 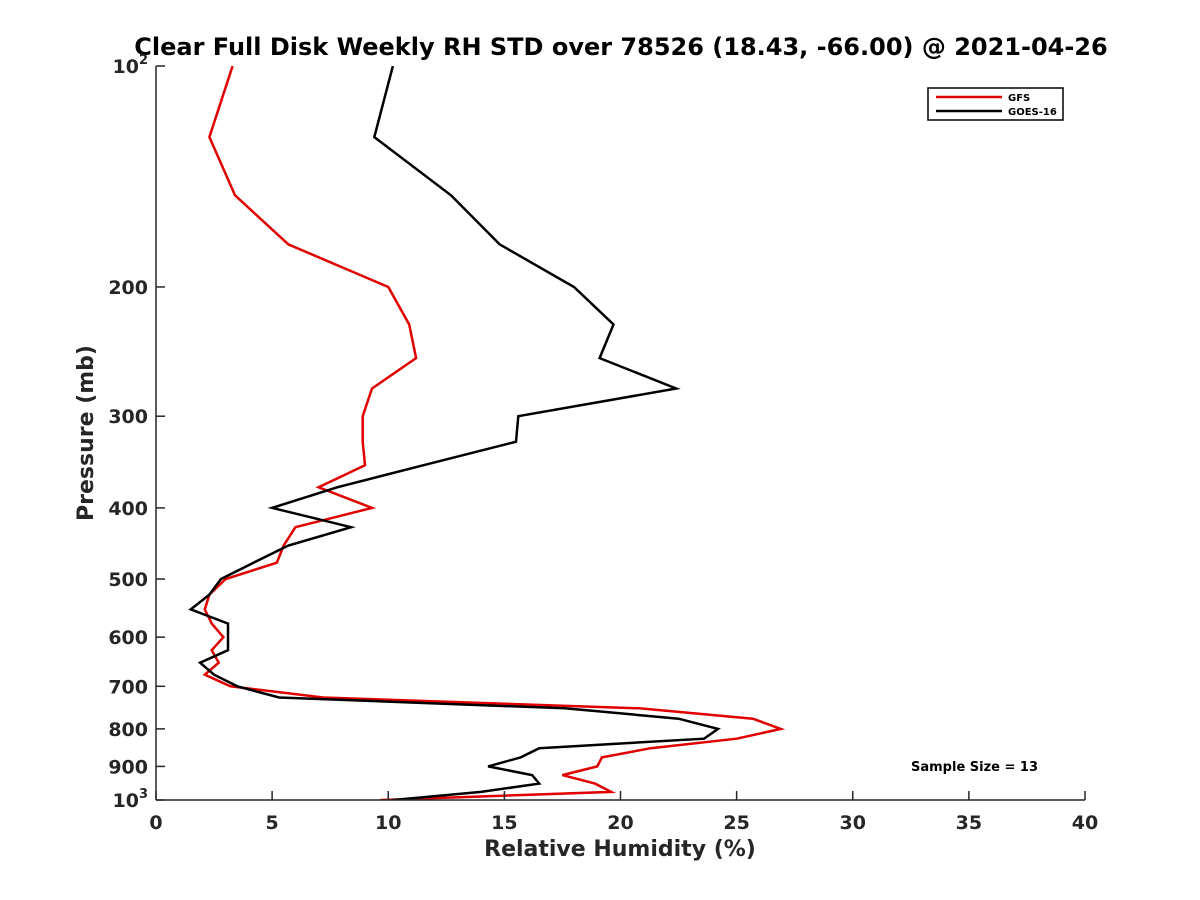 What do you see at coordinates (128, 288) in the screenshot?
I see `y-tick-label: 200` at bounding box center [128, 288].